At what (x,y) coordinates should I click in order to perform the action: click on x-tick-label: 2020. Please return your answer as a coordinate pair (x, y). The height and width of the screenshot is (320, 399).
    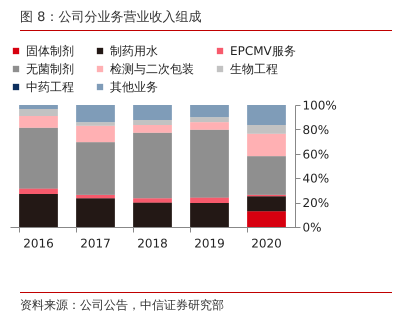
    Looking at the image, I should click on (266, 243).